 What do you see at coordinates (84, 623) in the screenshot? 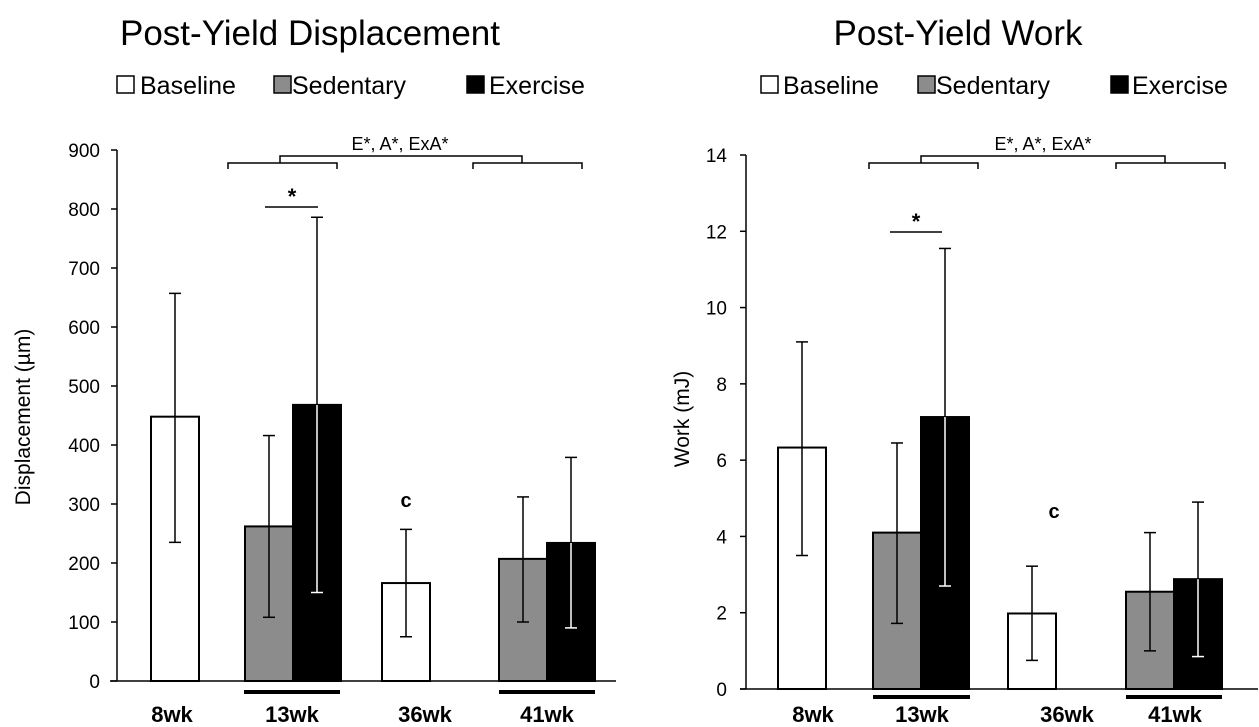
I see `displacement-y-tick-label: 100` at bounding box center [84, 623].